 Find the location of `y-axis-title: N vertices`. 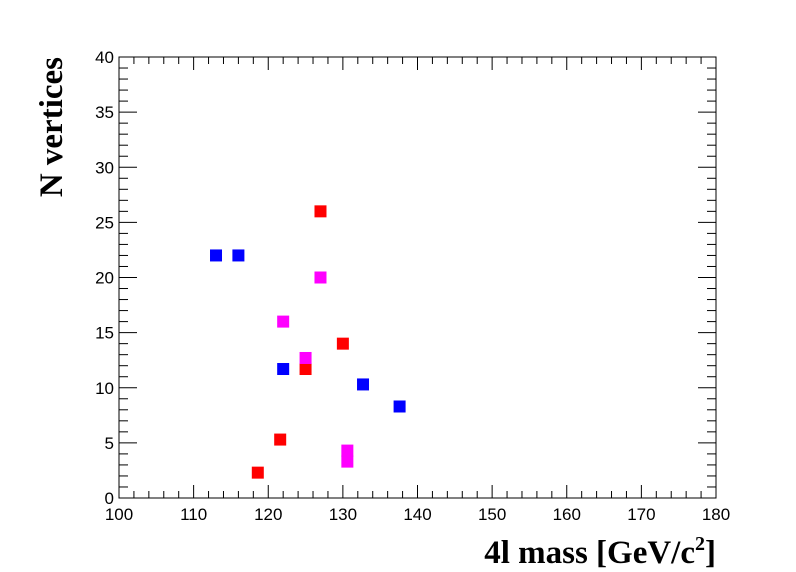

y-axis-title: N vertices is located at coordinates (52, 127).